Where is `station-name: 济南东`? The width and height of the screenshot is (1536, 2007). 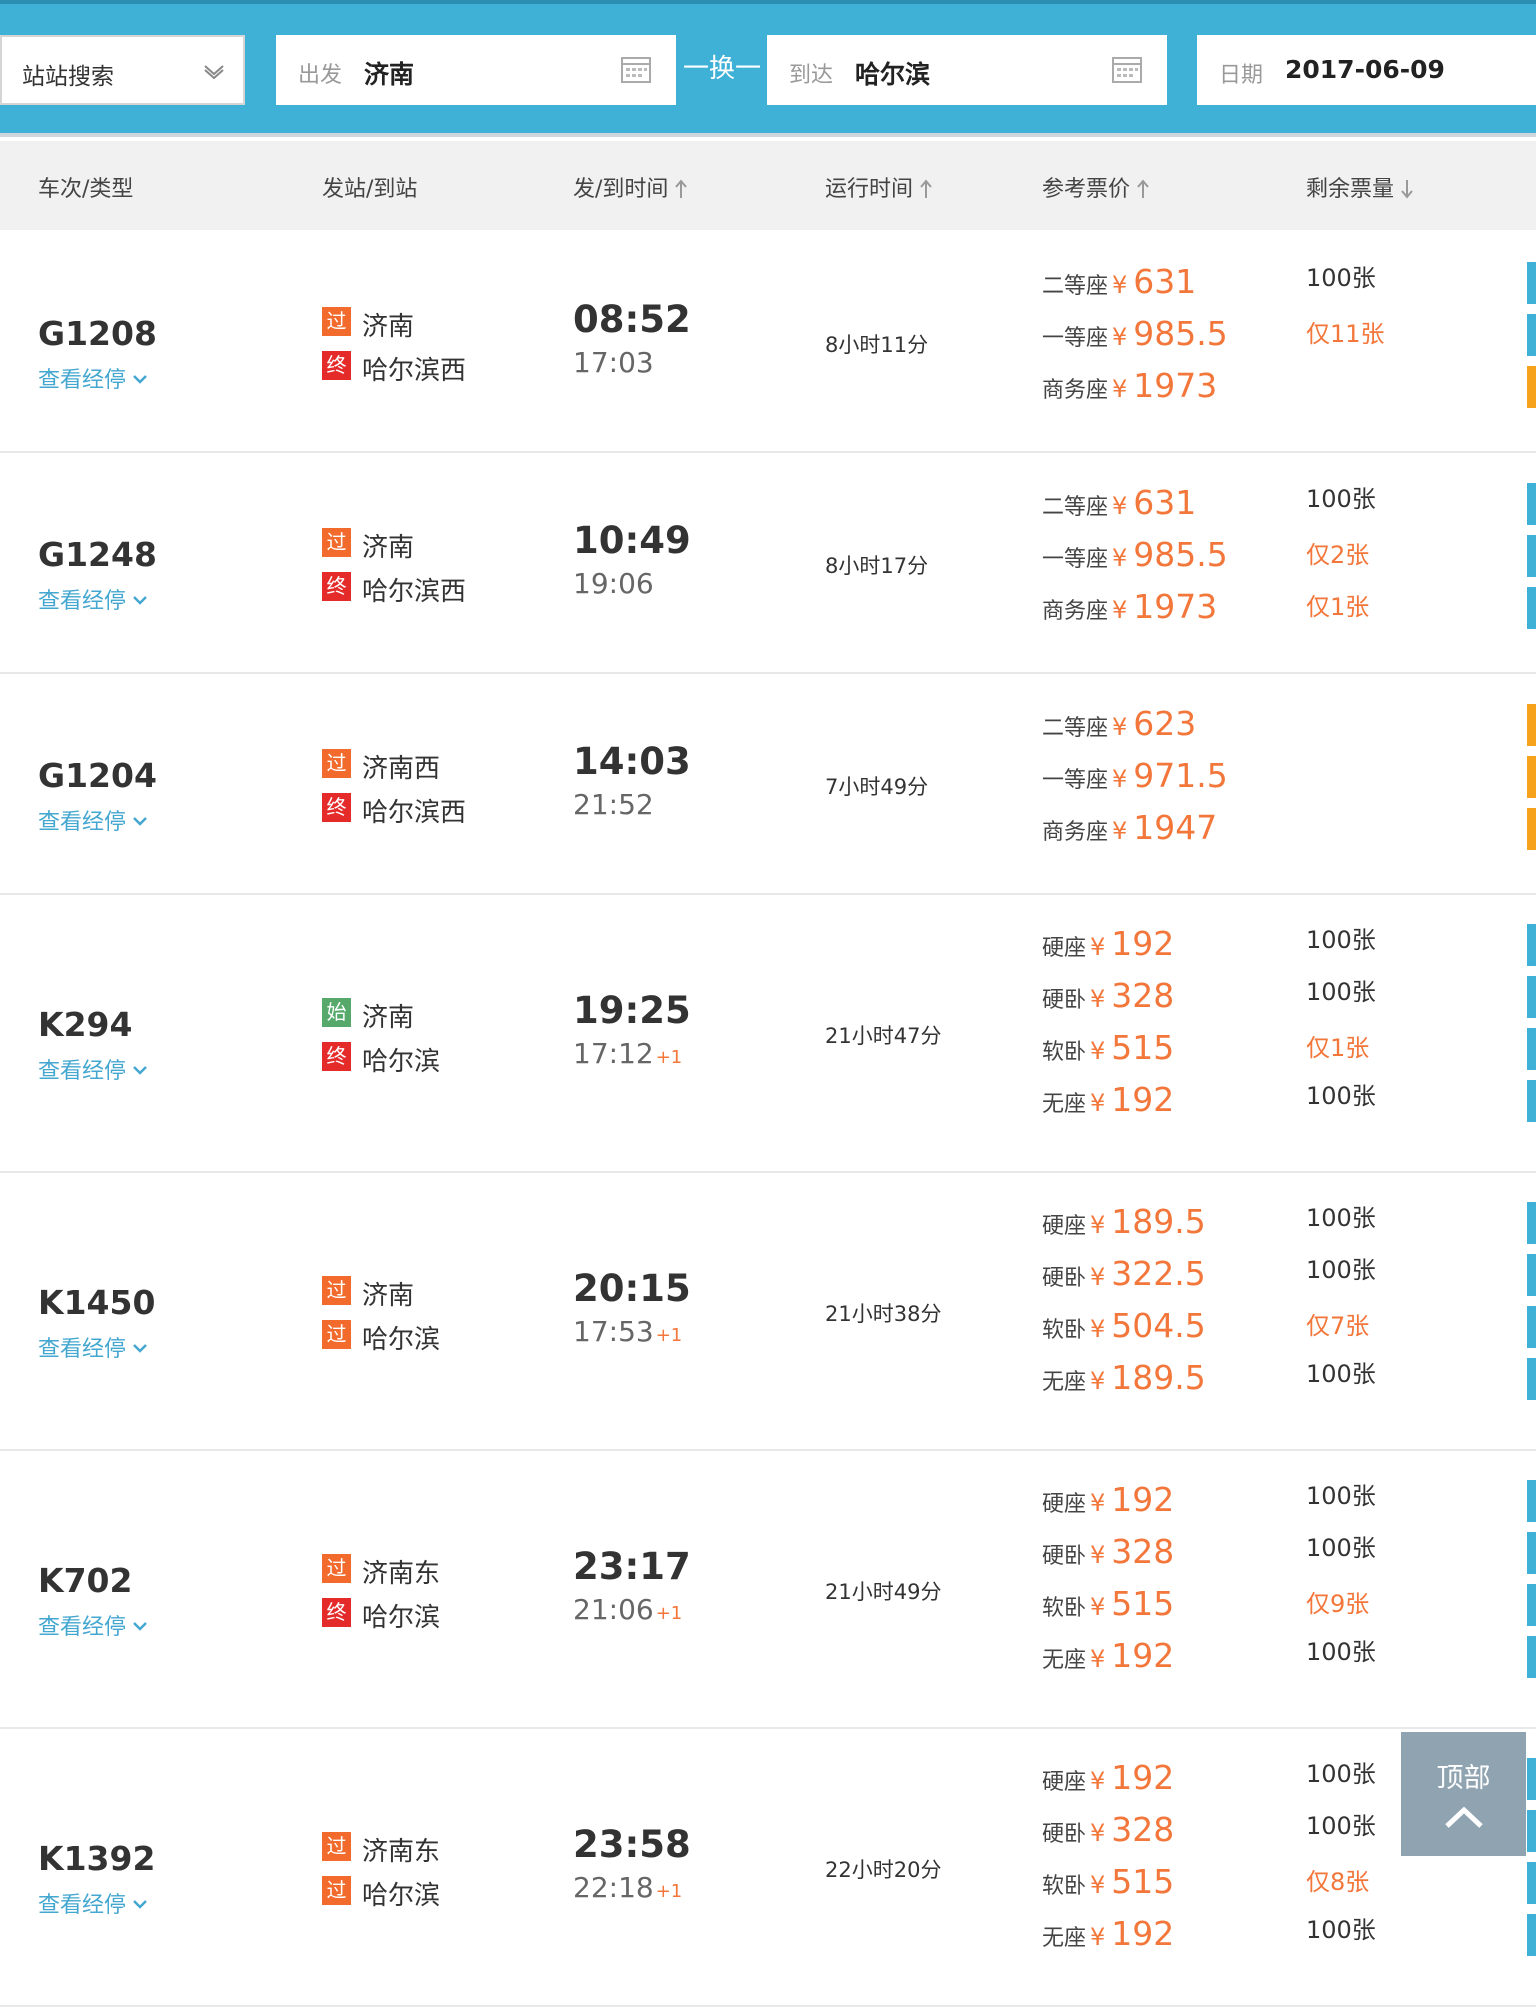 station-name: 济南东 is located at coordinates (401, 1574).